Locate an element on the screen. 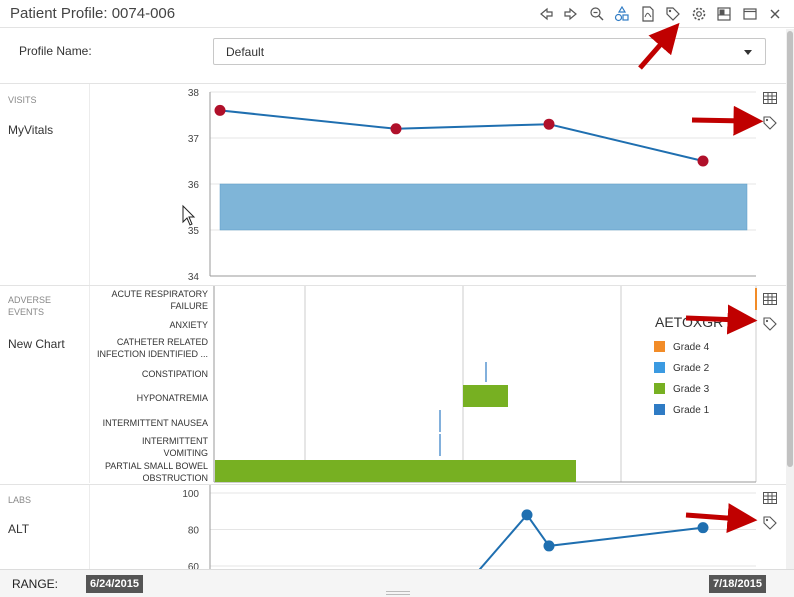  caret-down-icon is located at coordinates (748, 52).